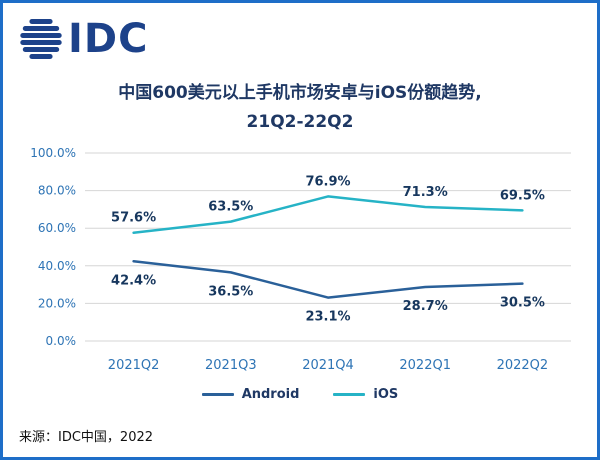 The width and height of the screenshot is (600, 460). What do you see at coordinates (57, 191) in the screenshot?
I see `y-tick-label: 80.0%` at bounding box center [57, 191].